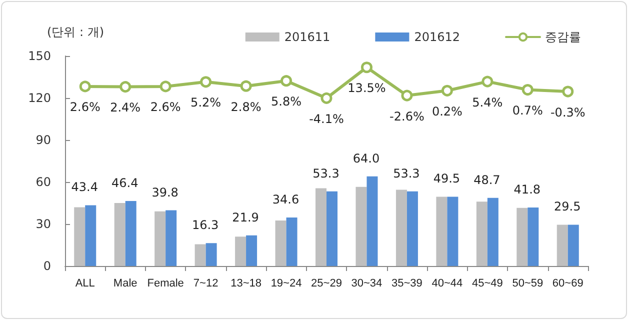 This screenshot has width=630, height=322. What do you see at coordinates (165, 192) in the screenshot?
I see `data-label: 39.8` at bounding box center [165, 192].